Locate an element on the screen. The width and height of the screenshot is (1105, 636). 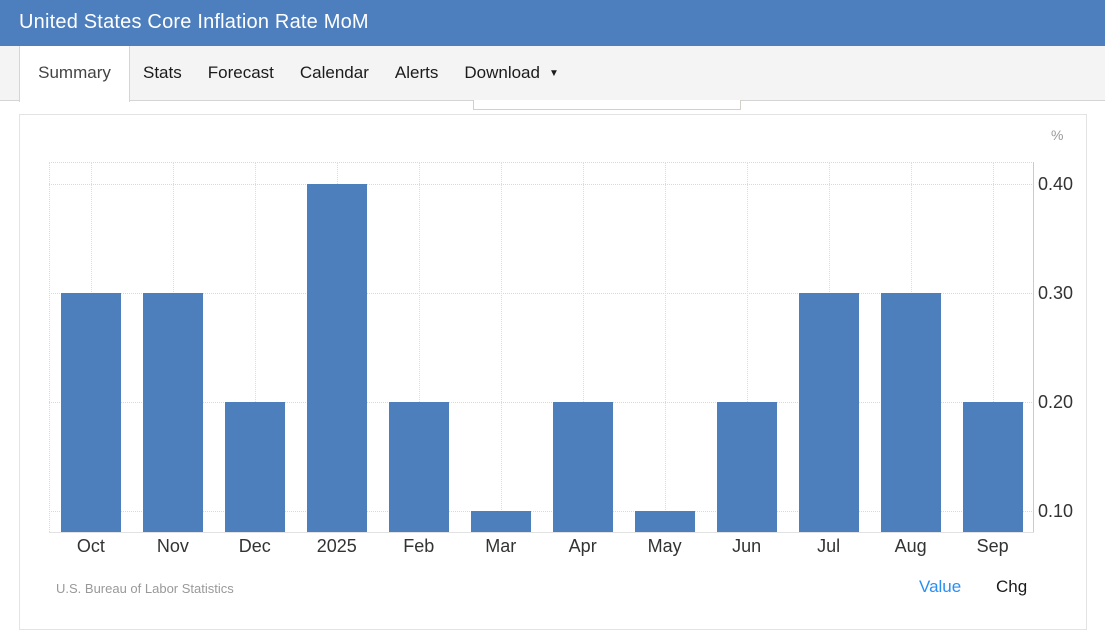
gridline-0.40 is located at coordinates (541, 185).